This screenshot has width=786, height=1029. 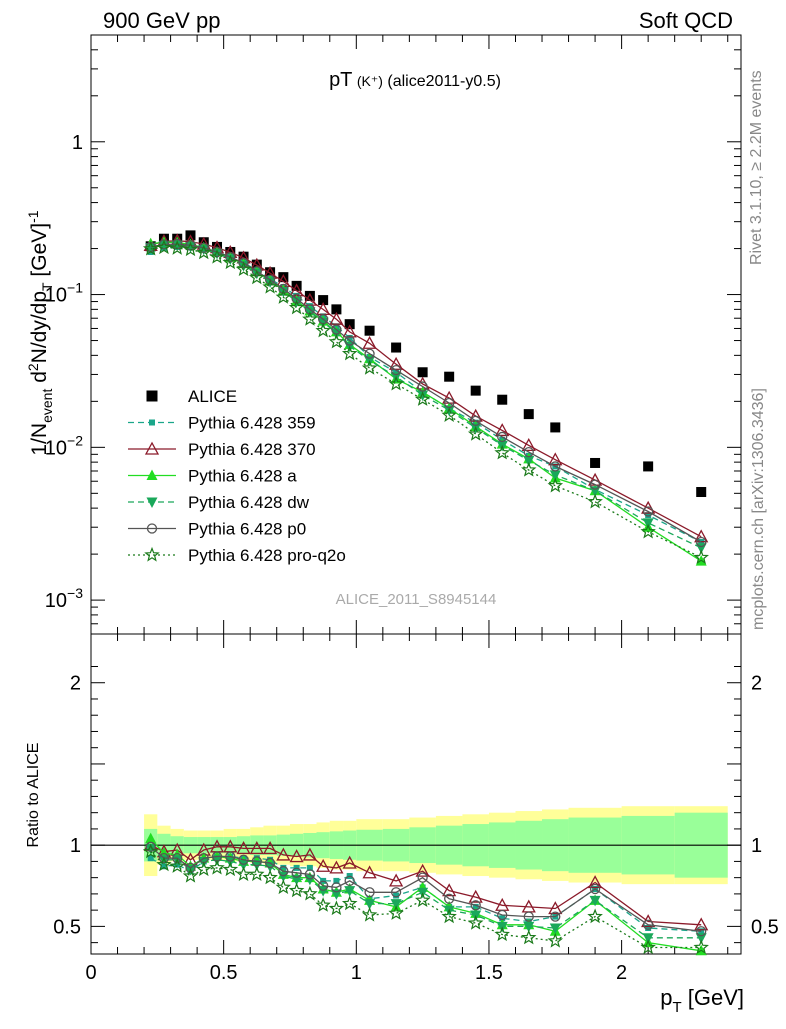 I want to click on legend-label: Pythia 6.428 370, so click(x=252, y=449).